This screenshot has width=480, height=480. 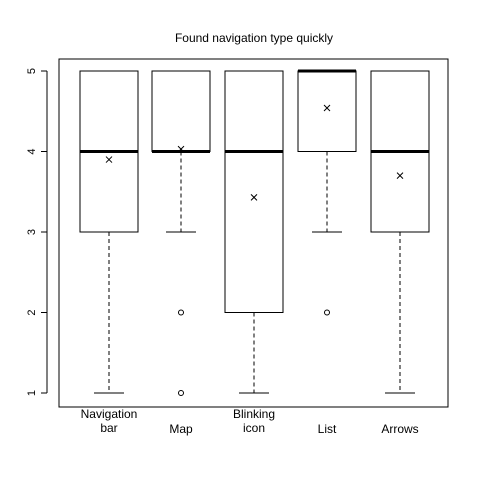 What do you see at coordinates (109, 414) in the screenshot?
I see `x-category-label: Navigation` at bounding box center [109, 414].